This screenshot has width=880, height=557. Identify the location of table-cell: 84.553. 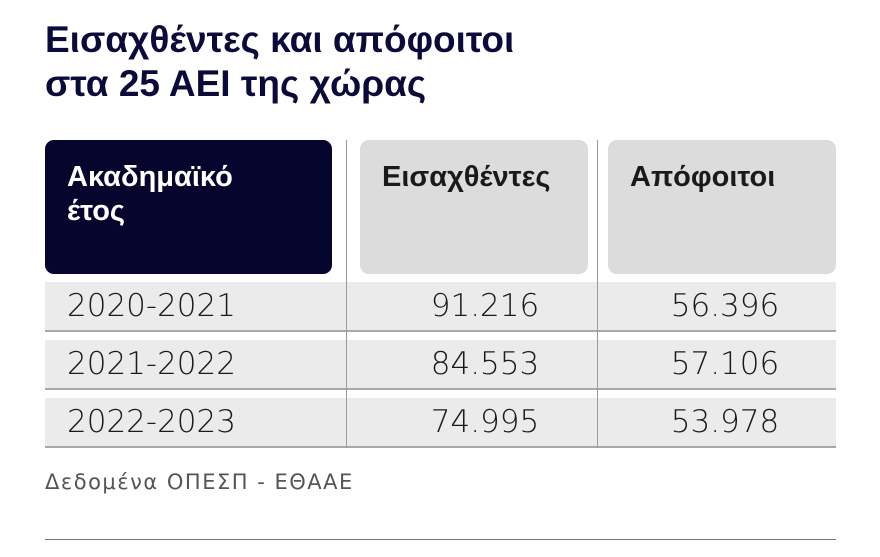
(485, 364).